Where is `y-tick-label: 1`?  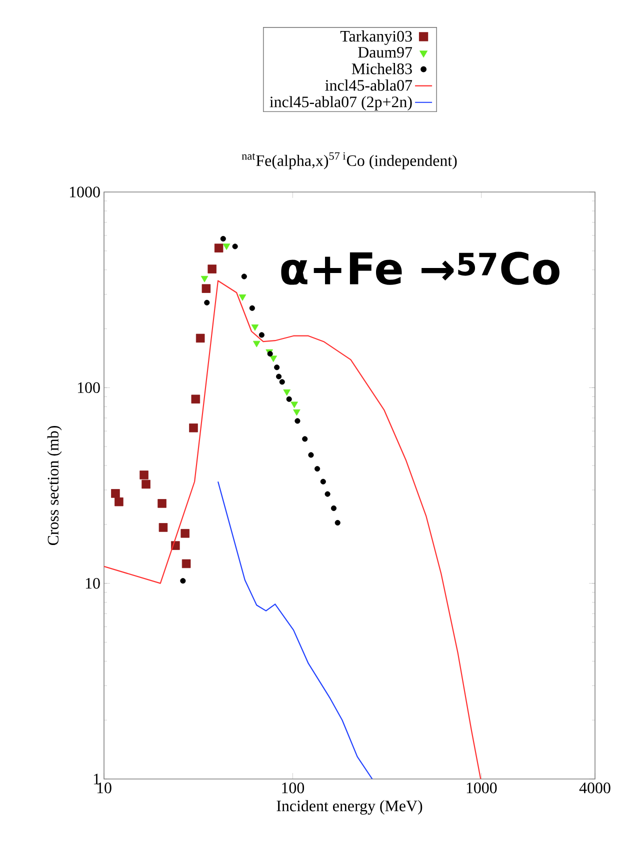
y-tick-label: 1 is located at coordinates (97, 779).